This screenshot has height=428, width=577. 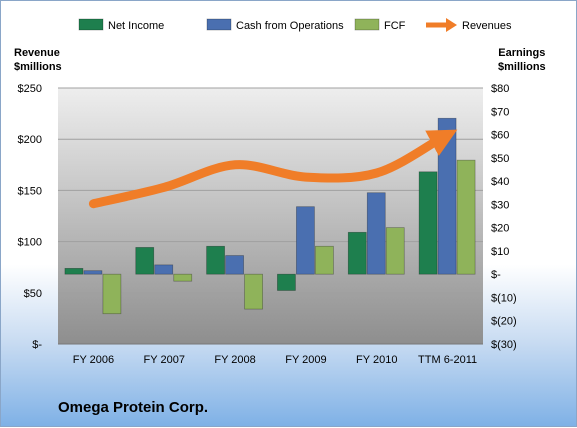 I want to click on right-axis-title-line1: Earnings, so click(x=522, y=53).